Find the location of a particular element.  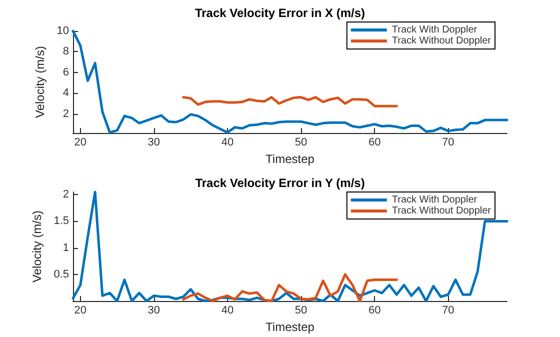

y-tick-label: 6 is located at coordinates (65, 72).